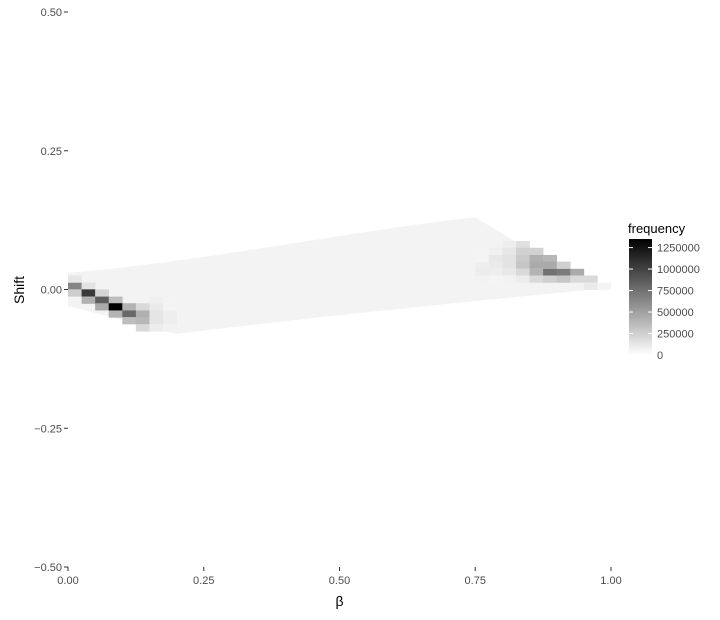 This screenshot has height=620, width=720. I want to click on legend-label: 1000000, so click(678, 270).